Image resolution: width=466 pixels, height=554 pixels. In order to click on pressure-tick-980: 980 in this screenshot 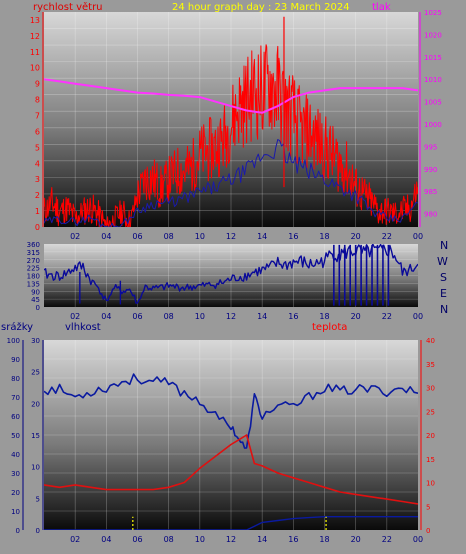, I will do `click(430, 215)`.